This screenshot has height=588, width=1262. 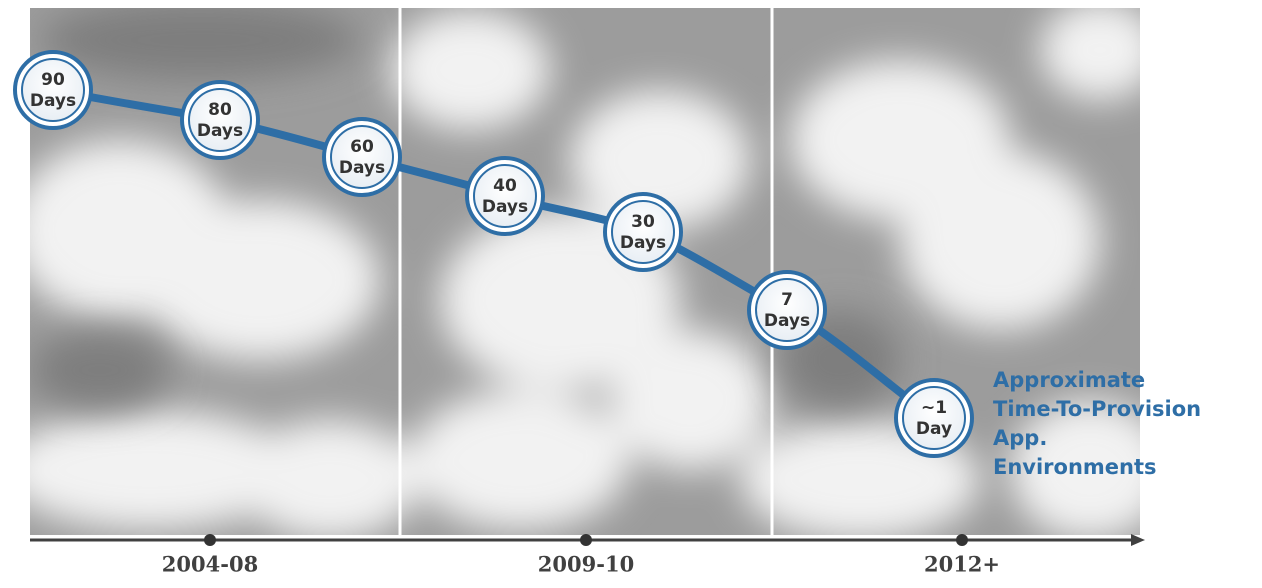 I want to click on caption-line: App., so click(x=1020, y=438).